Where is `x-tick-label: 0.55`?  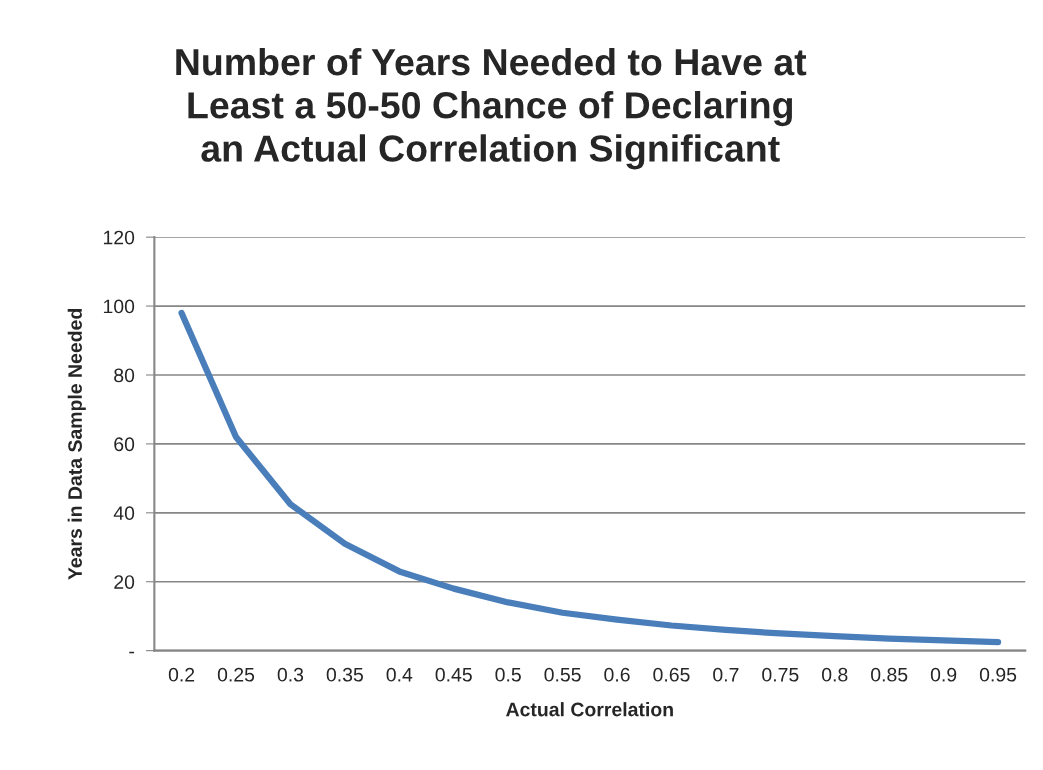 x-tick-label: 0.55 is located at coordinates (562, 674).